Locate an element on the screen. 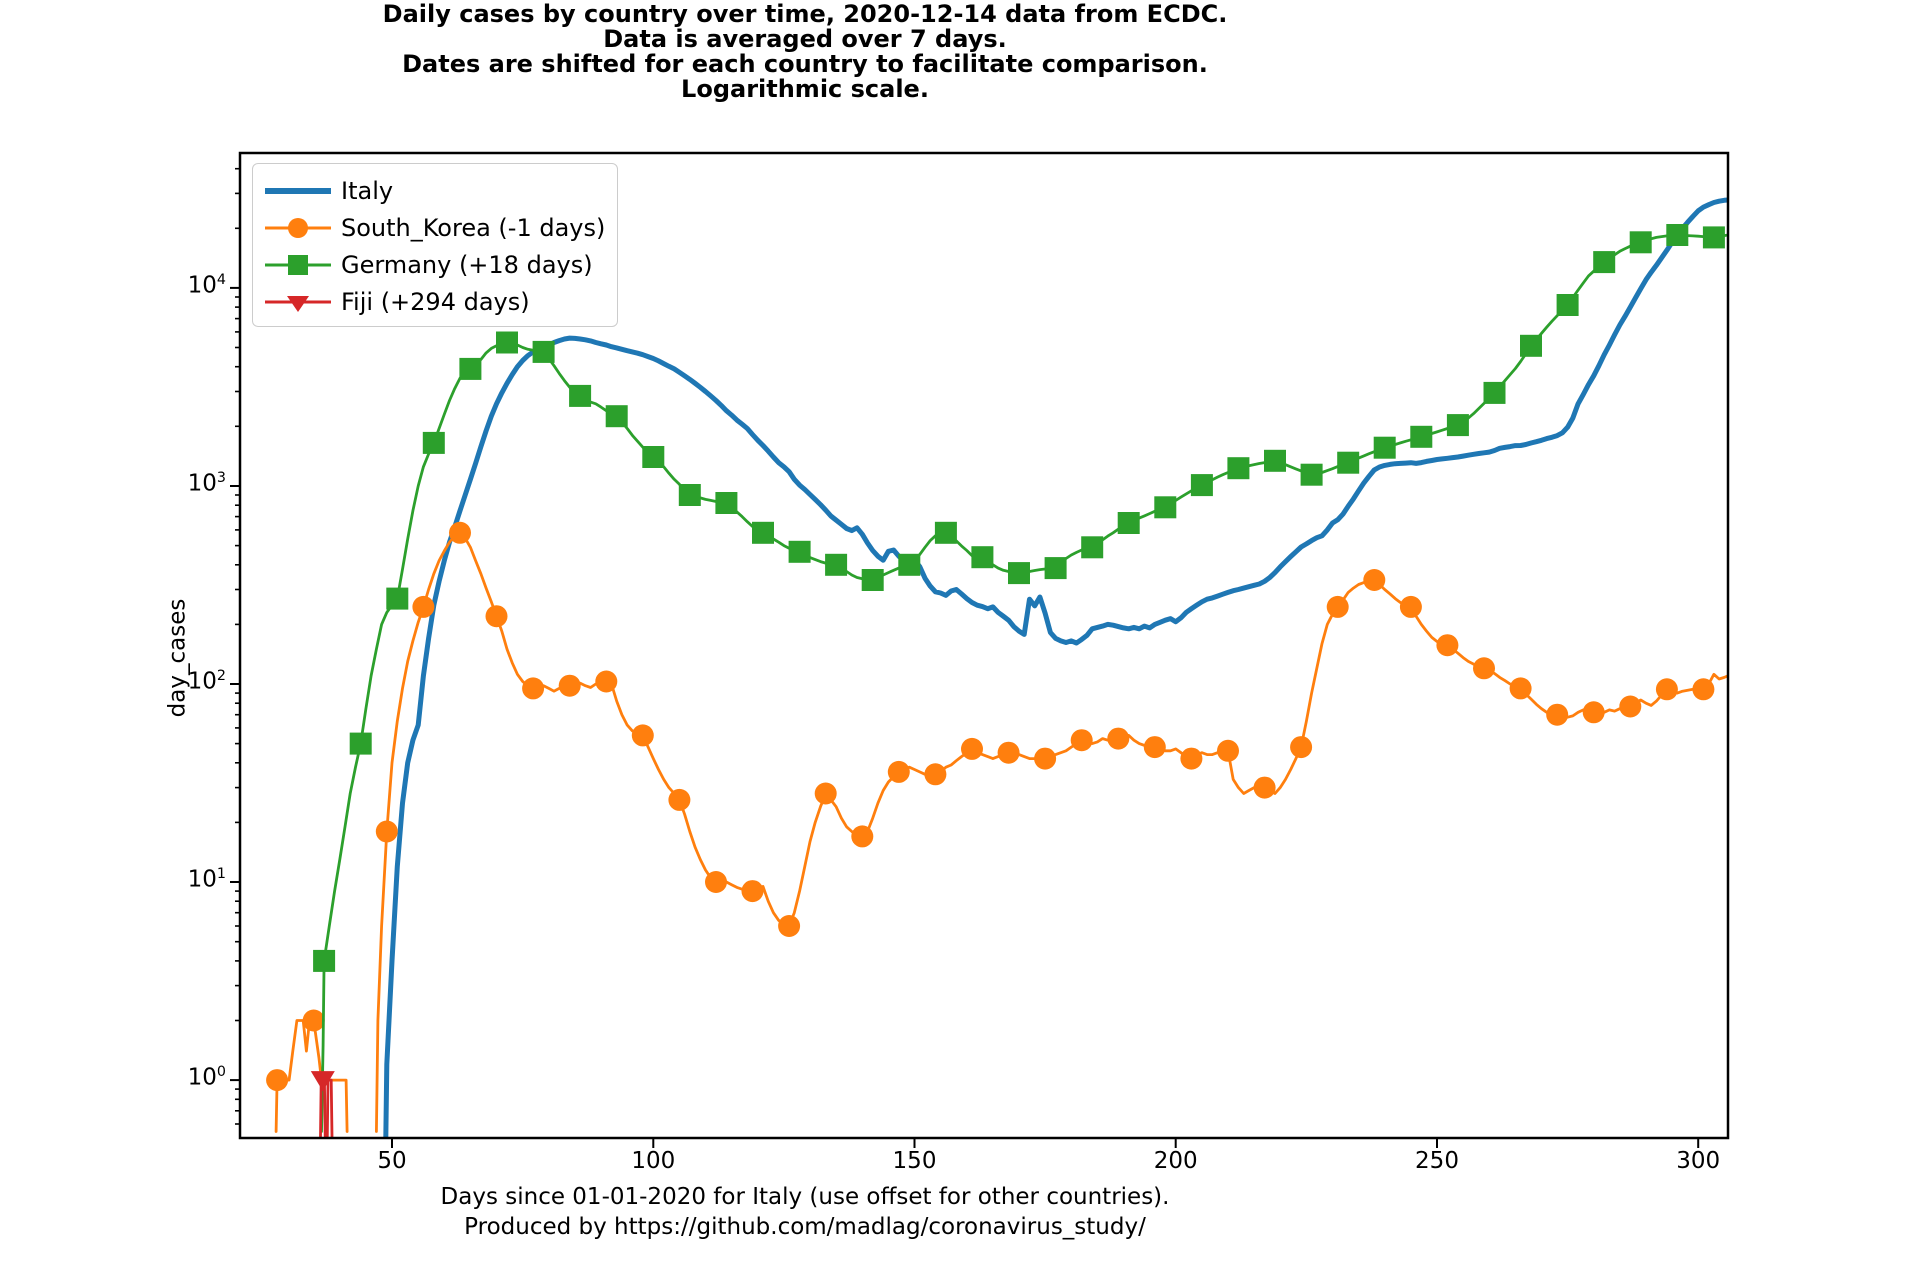  x-tick-label: 250 is located at coordinates (1437, 1161).